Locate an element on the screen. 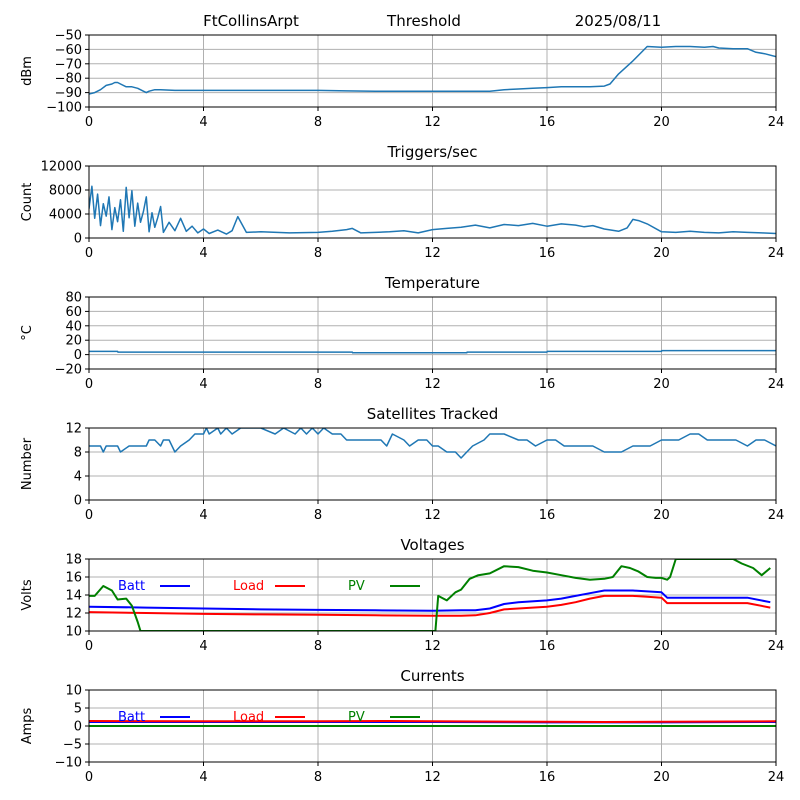  y-tick-label: 12000 is located at coordinates (61, 167).